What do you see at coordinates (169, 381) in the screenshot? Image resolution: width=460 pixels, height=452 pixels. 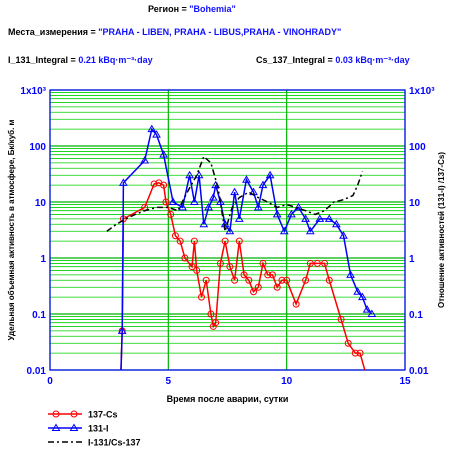 I see `x-tick-label: 5` at bounding box center [169, 381].